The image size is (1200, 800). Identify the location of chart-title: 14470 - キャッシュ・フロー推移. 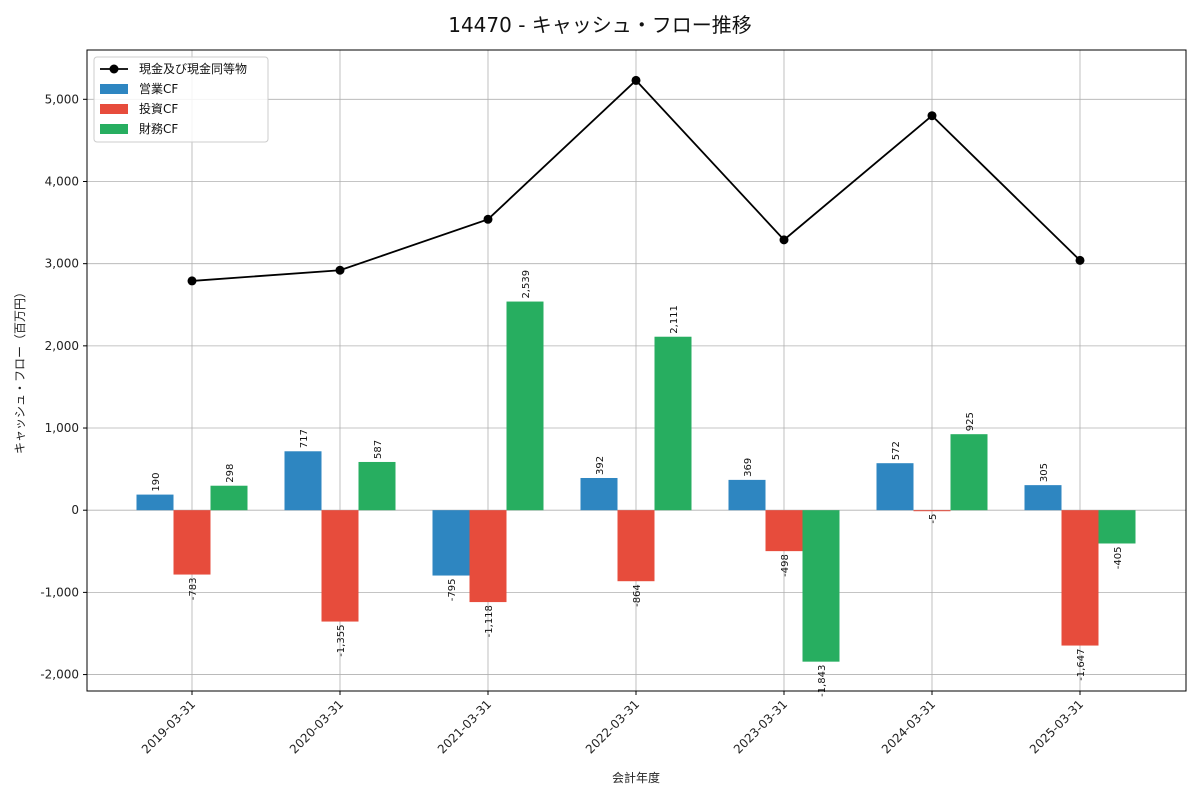
(600, 25).